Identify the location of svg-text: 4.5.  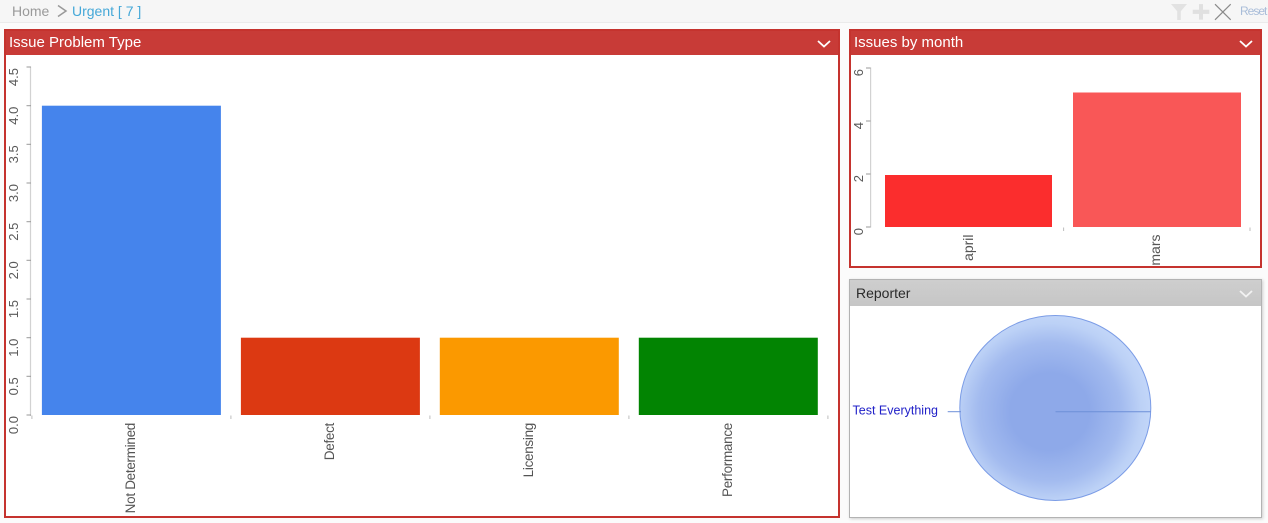
(13, 77).